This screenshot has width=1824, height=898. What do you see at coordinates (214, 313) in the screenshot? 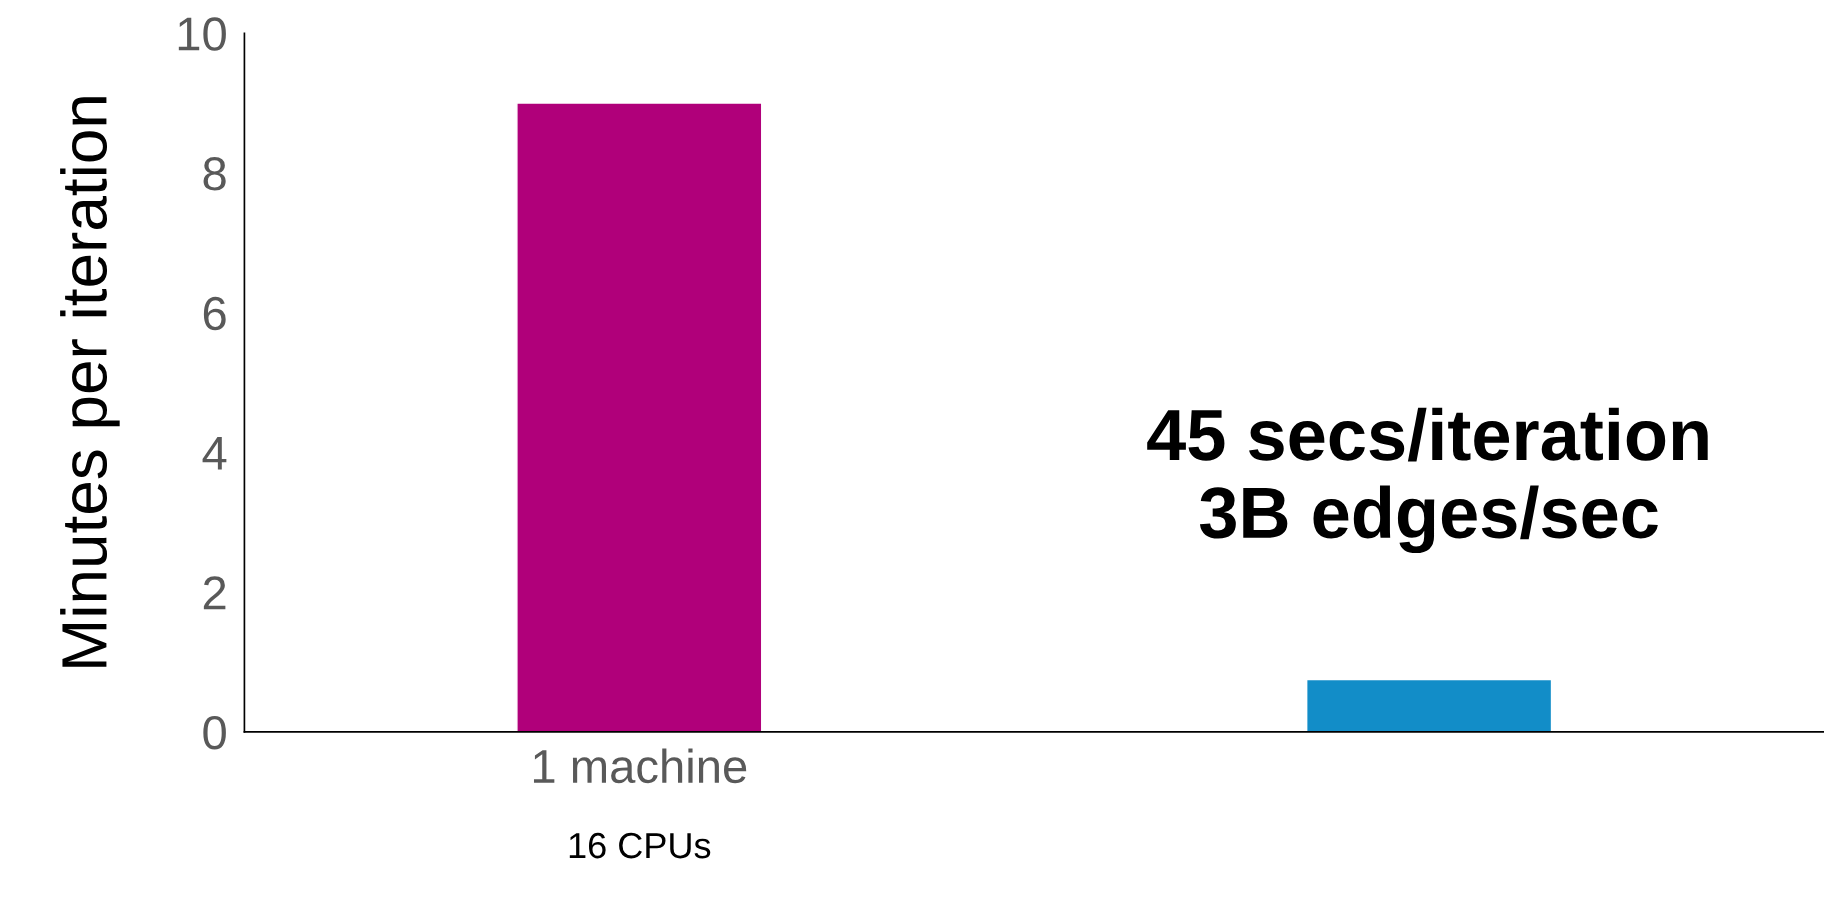
I see `y-tick-label: 6` at bounding box center [214, 313].